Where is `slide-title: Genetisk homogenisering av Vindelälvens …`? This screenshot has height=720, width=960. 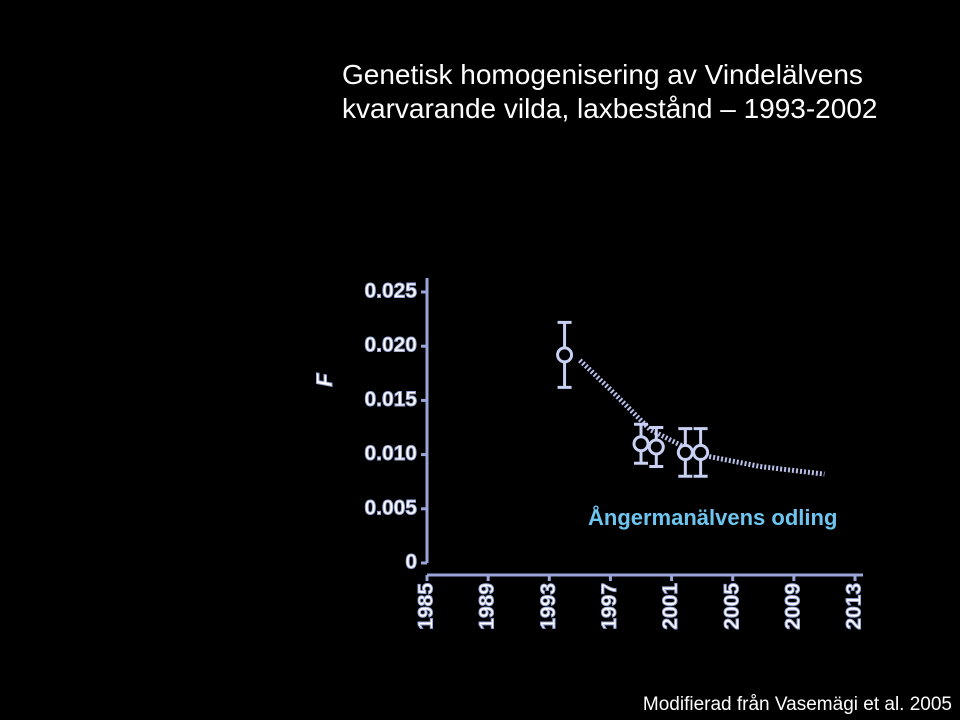 slide-title: Genetisk homogenisering av Vindelälvens … is located at coordinates (610, 91).